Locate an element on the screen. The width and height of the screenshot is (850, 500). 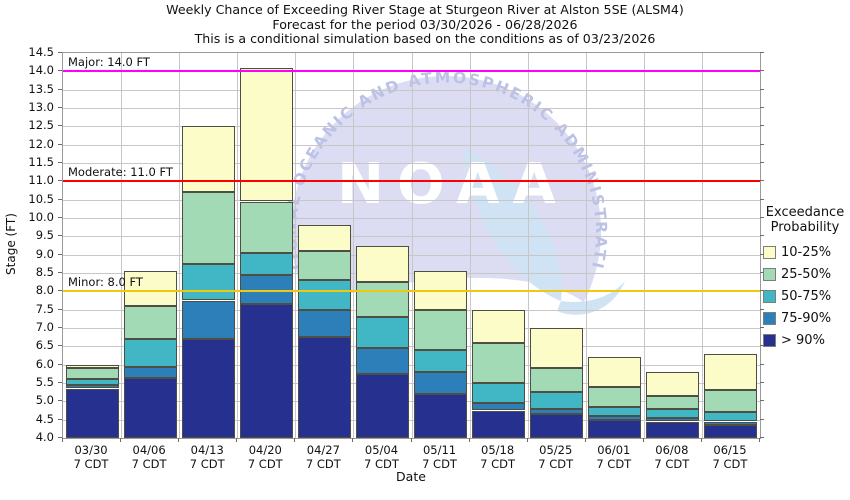
y-tick-label-14.5: 14.5 is located at coordinates (41, 52).